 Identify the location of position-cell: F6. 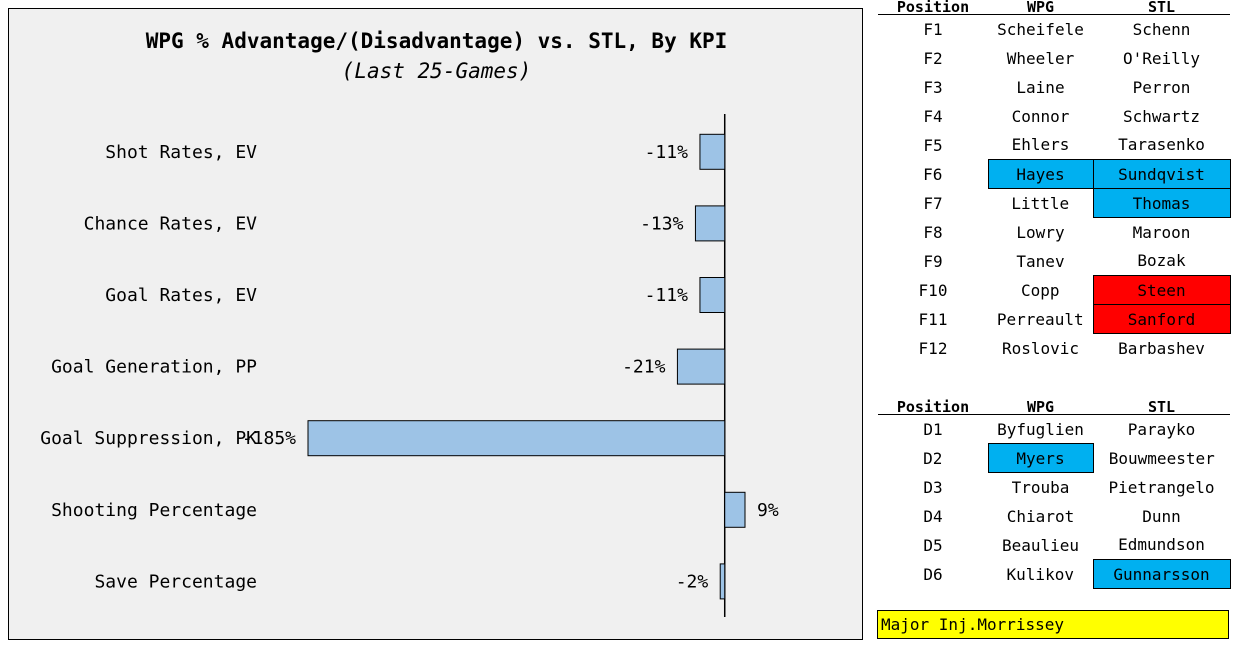
(933, 174).